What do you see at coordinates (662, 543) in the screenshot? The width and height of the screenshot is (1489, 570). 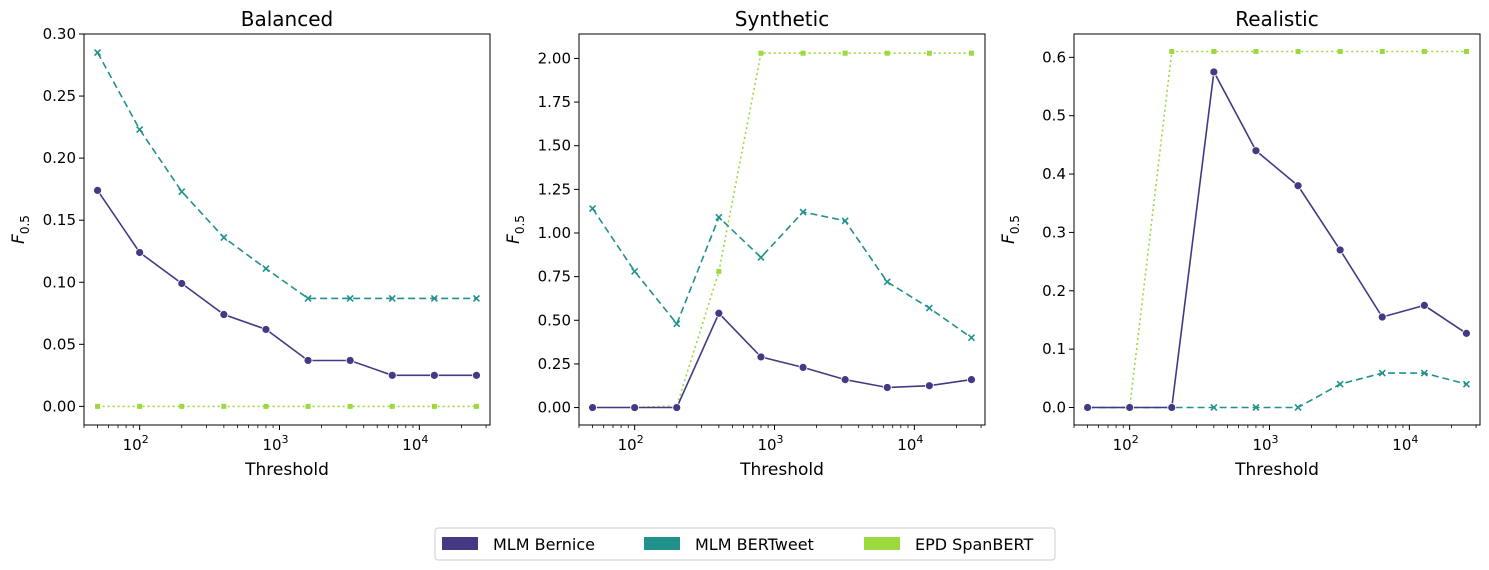 I see `legend-swatch-mlm-bertweet` at bounding box center [662, 543].